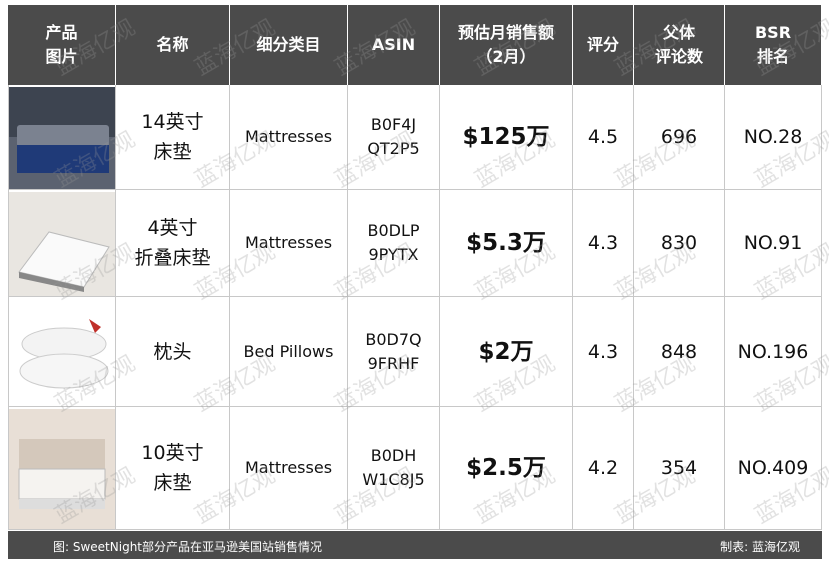 The image size is (829, 570). I want to click on cell-line: 评分, so click(602, 44).